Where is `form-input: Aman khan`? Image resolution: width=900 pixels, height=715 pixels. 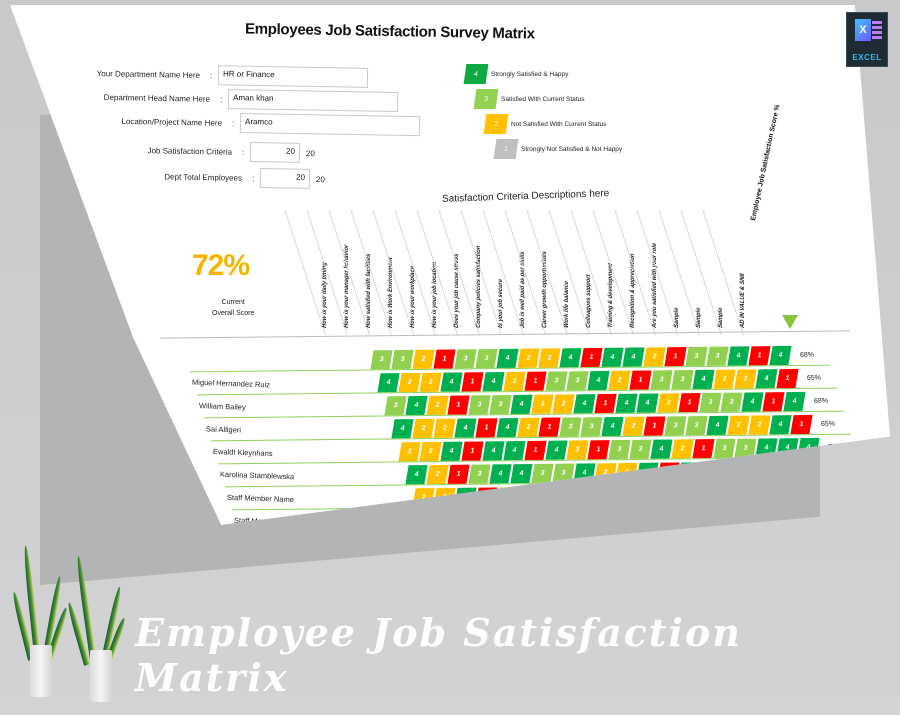 form-input: Aman khan is located at coordinates (313, 101).